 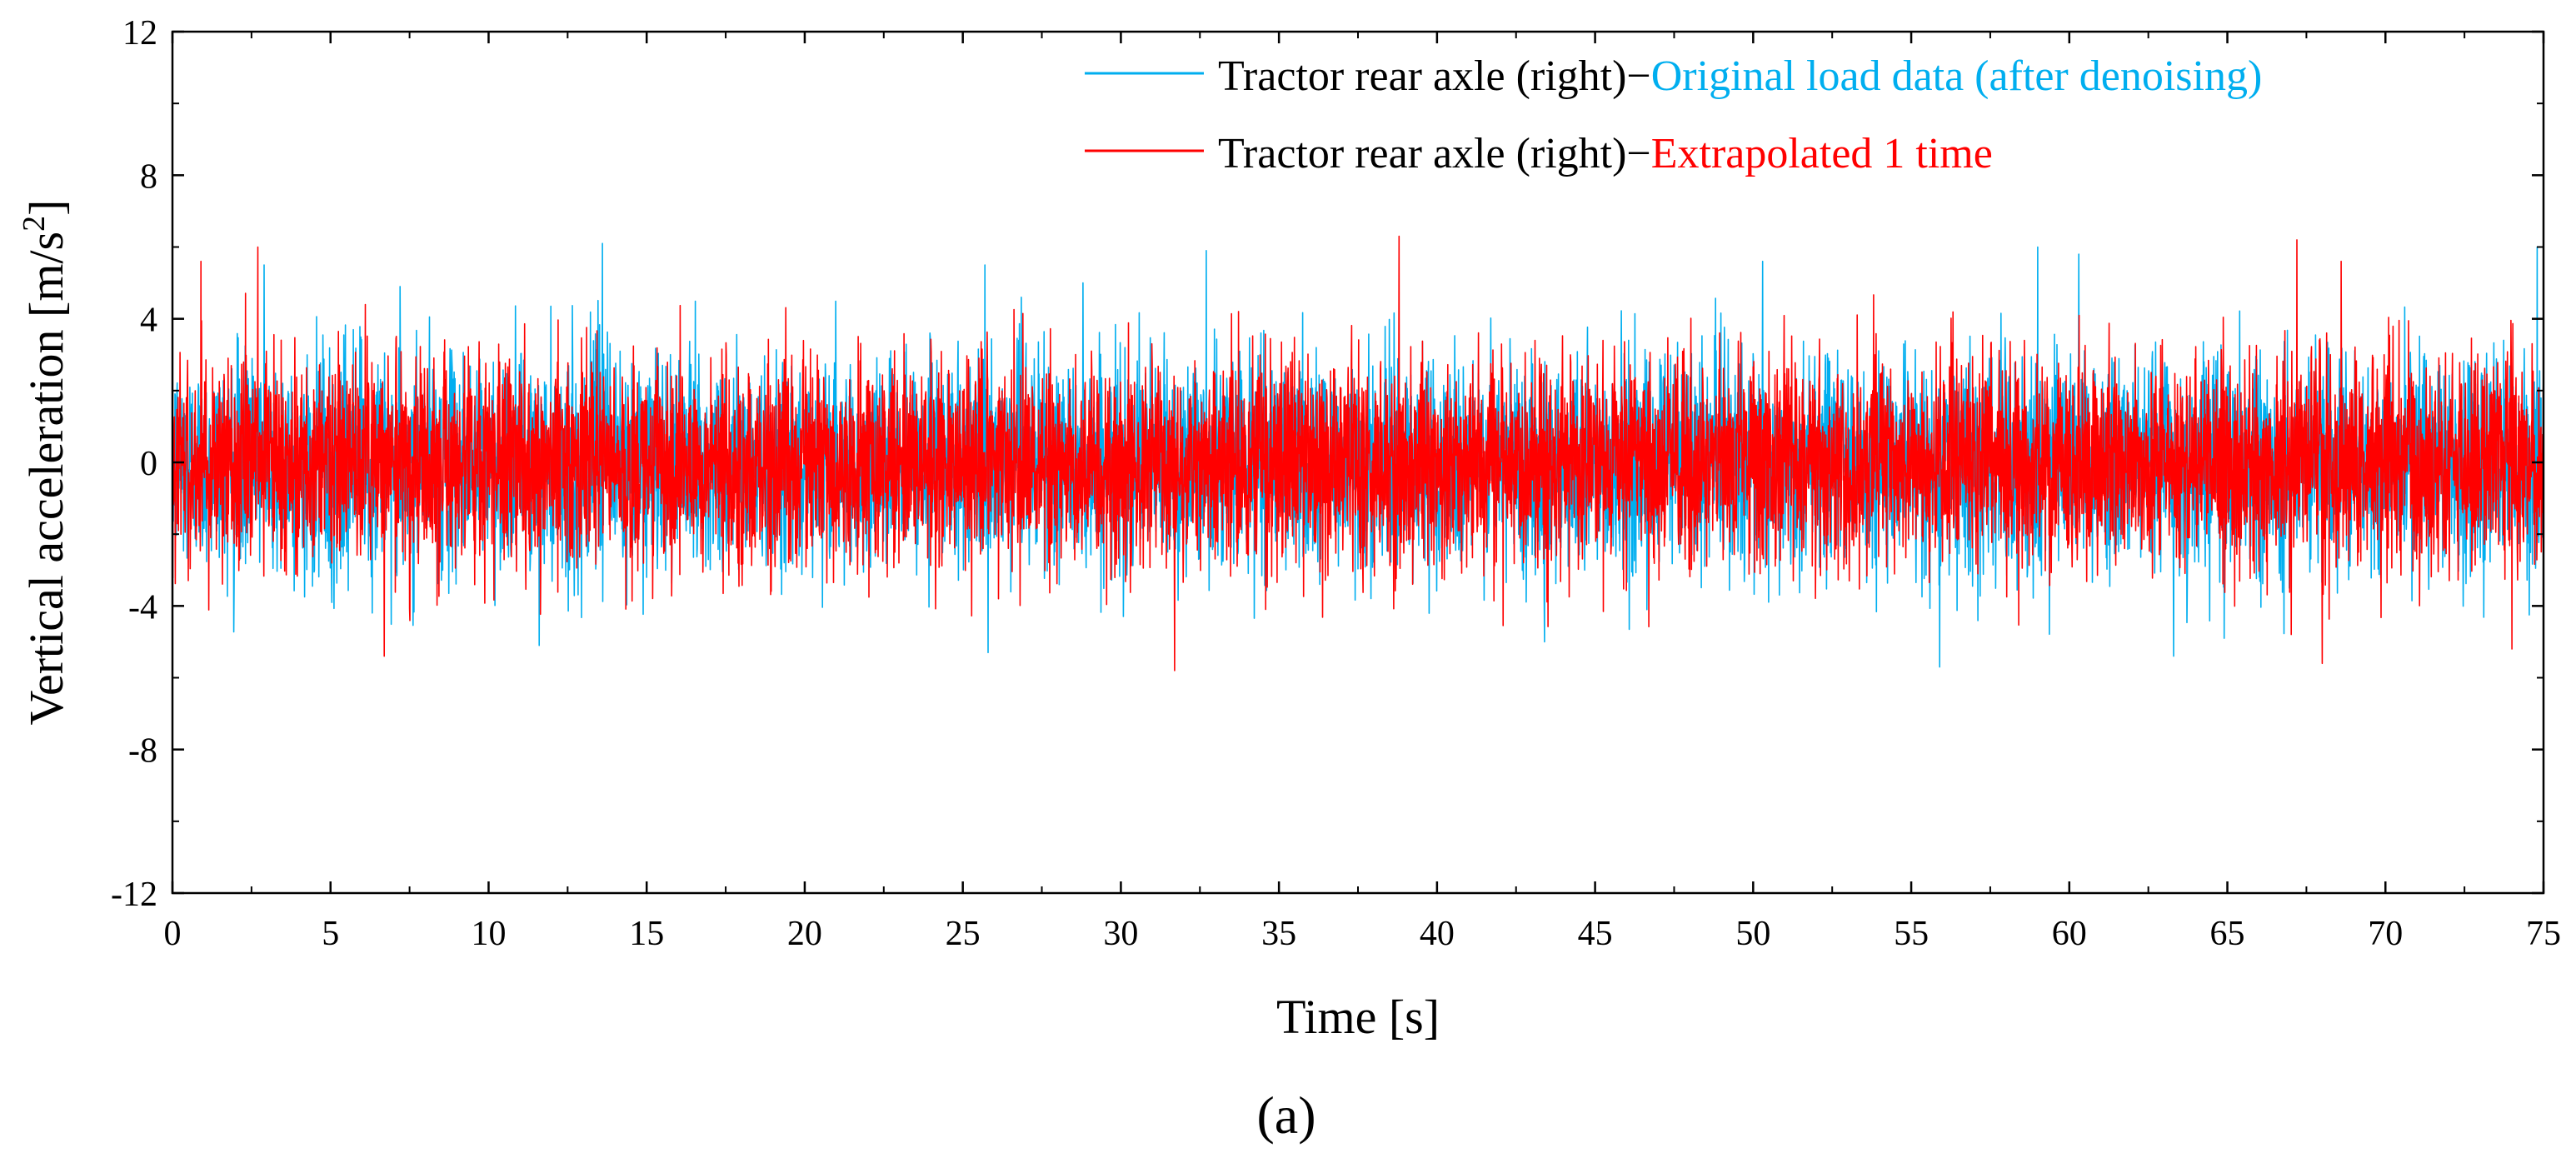 I want to click on y-tick-label: 8, so click(x=148, y=176).